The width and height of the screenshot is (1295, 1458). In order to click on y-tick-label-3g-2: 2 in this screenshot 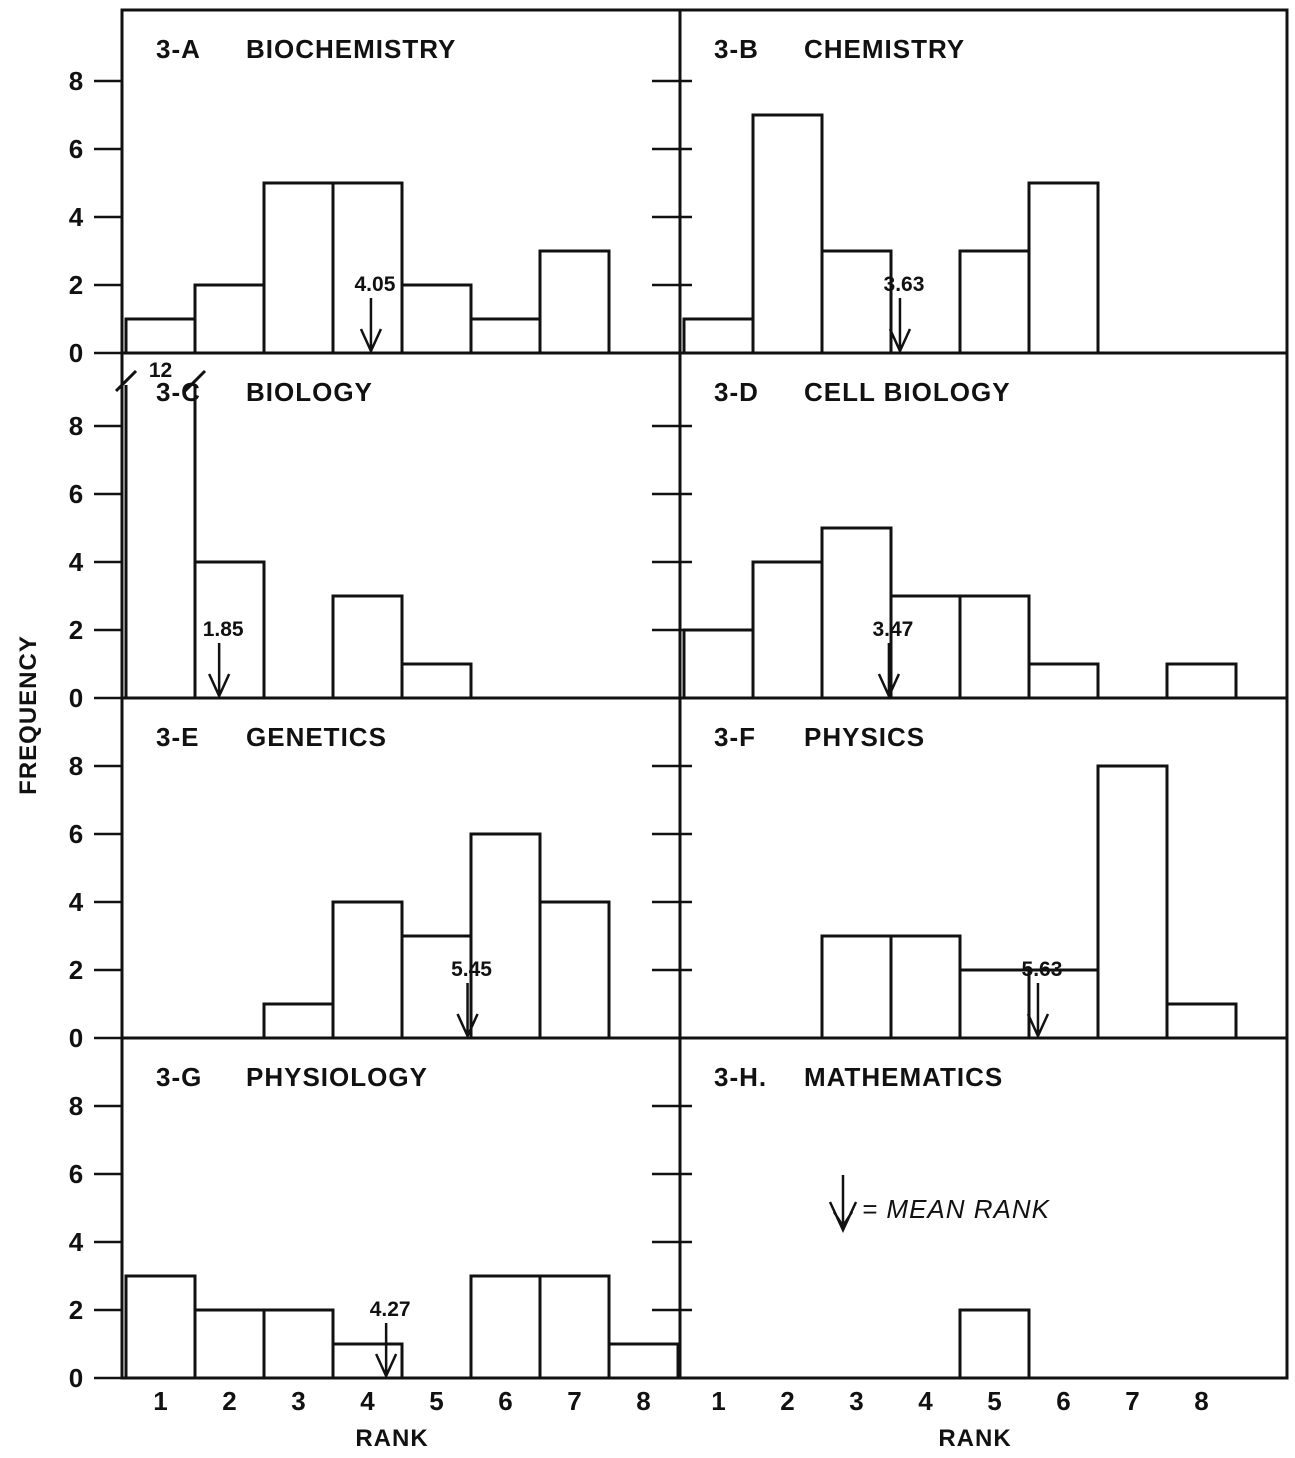, I will do `click(76, 1310)`.